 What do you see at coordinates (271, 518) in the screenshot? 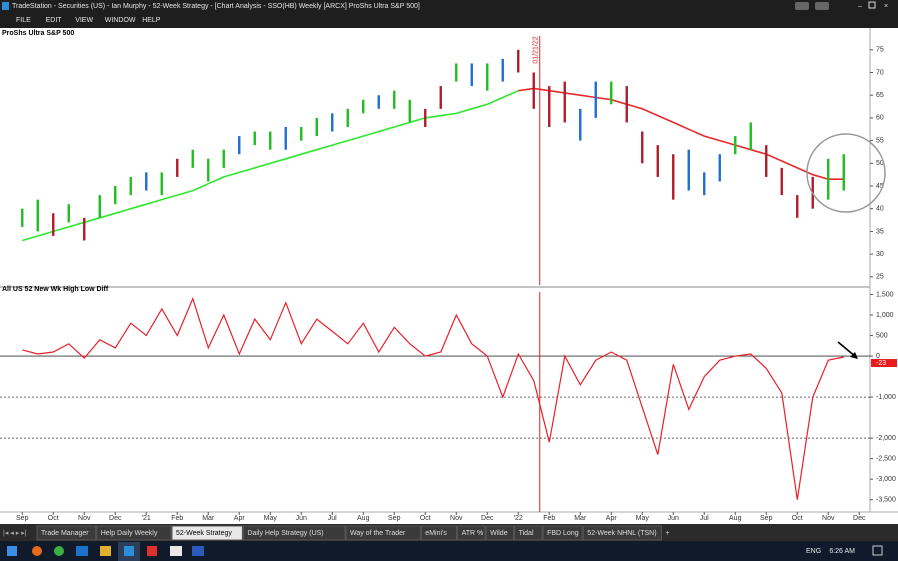
I see `x-tick-label: May` at bounding box center [271, 518].